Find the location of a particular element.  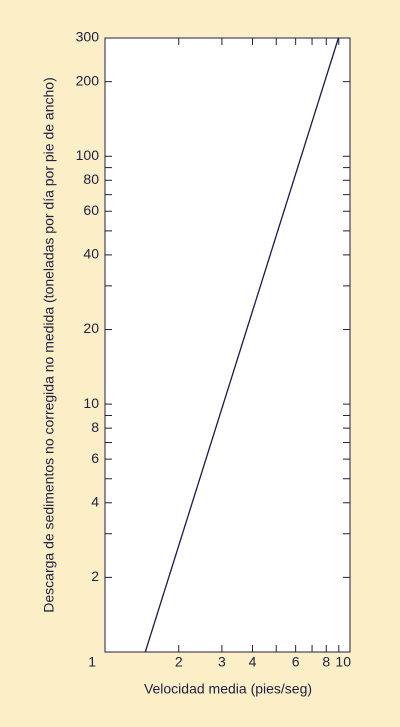

x-tick-label: 3 is located at coordinates (222, 662).